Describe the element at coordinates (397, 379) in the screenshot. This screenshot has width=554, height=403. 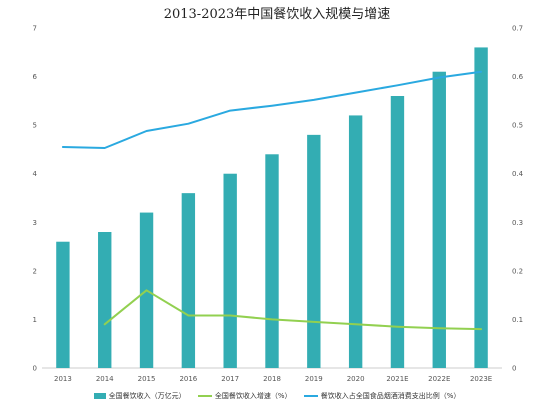
I see `x-axis-tick-label: 2021E` at that location.